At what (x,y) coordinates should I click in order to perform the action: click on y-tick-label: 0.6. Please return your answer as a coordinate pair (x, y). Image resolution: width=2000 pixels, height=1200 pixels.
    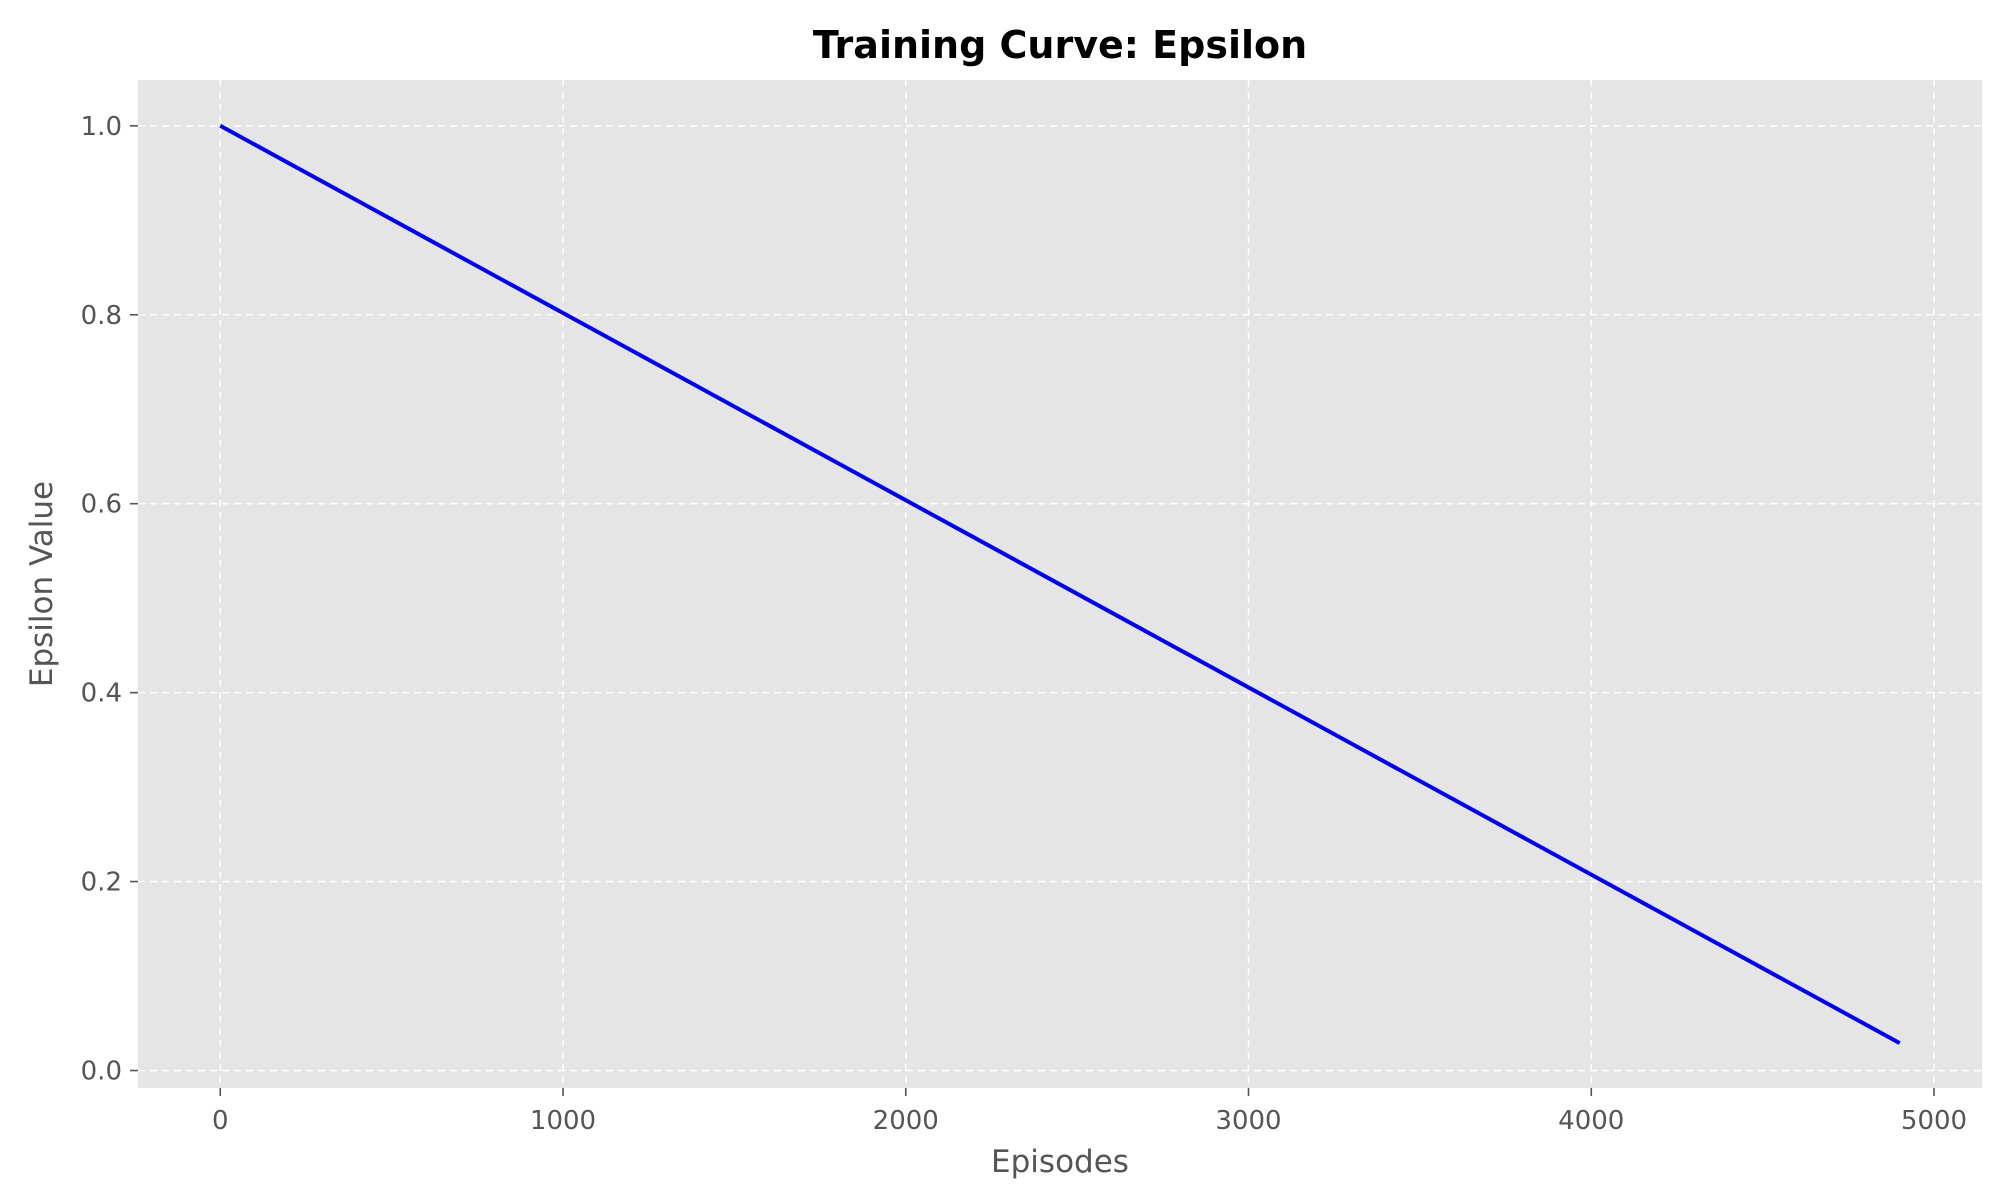
    Looking at the image, I should click on (101, 505).